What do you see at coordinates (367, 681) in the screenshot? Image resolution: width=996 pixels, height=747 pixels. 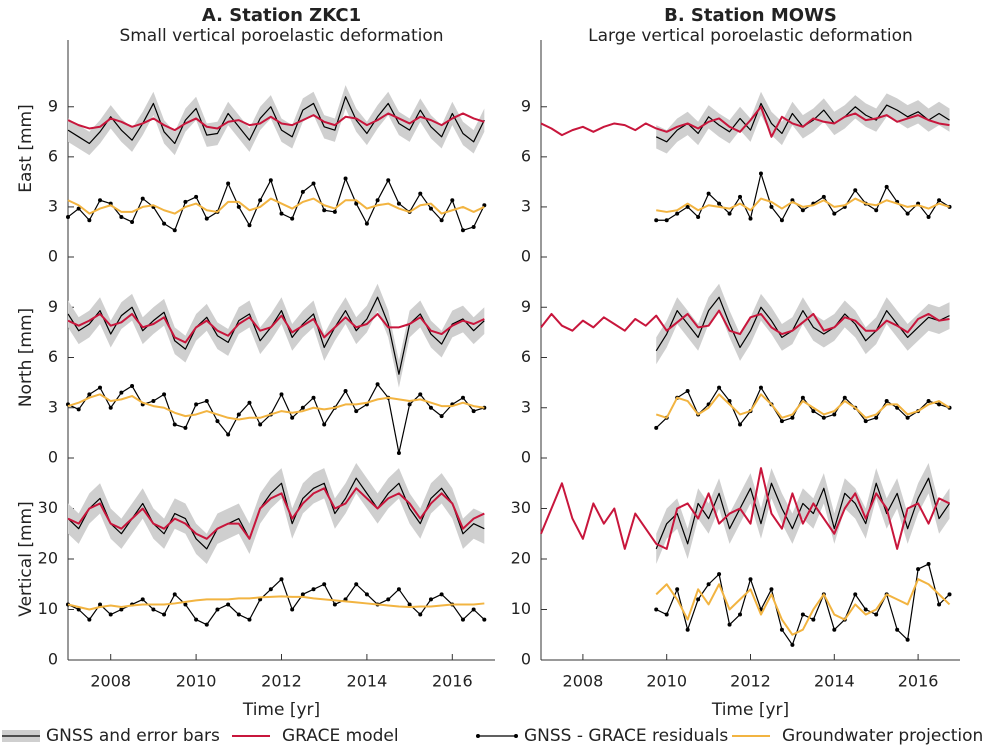 I see `x-tick-label: 2014` at bounding box center [367, 681].